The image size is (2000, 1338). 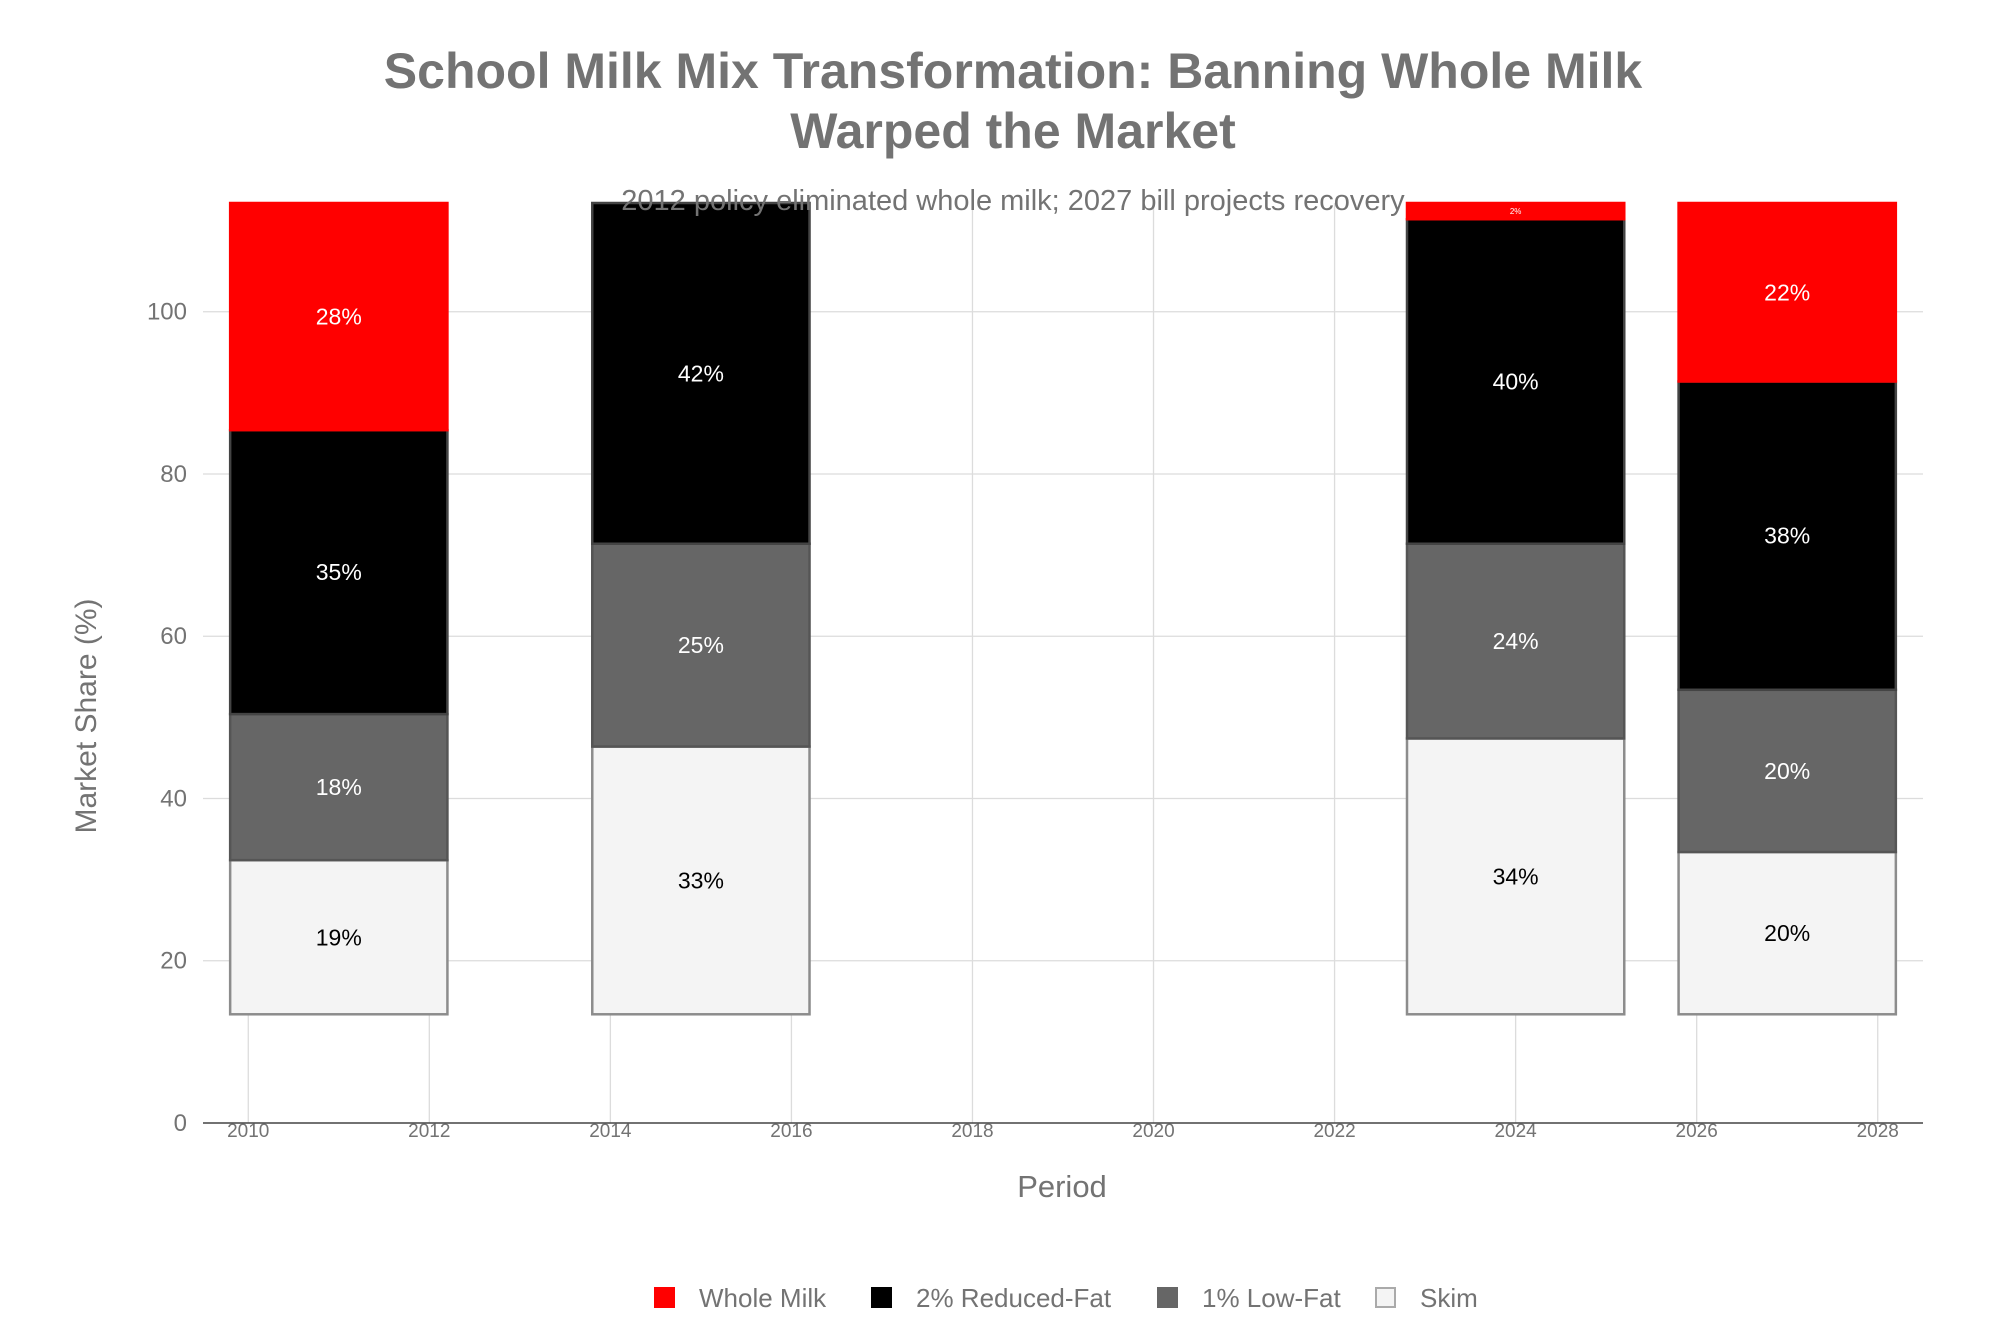 What do you see at coordinates (1271, 1298) in the screenshot?
I see `legend-label: 1% Low-Fat` at bounding box center [1271, 1298].